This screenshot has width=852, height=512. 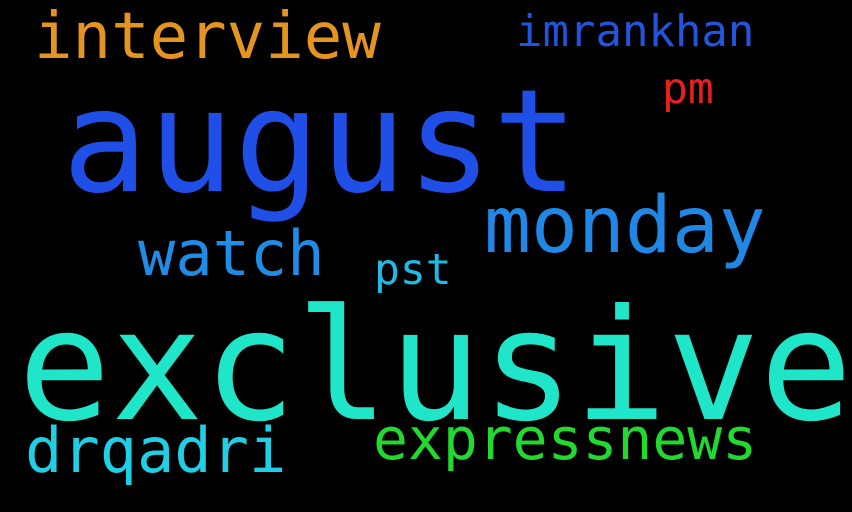 What do you see at coordinates (413, 270) in the screenshot?
I see `word-pst: pst` at bounding box center [413, 270].